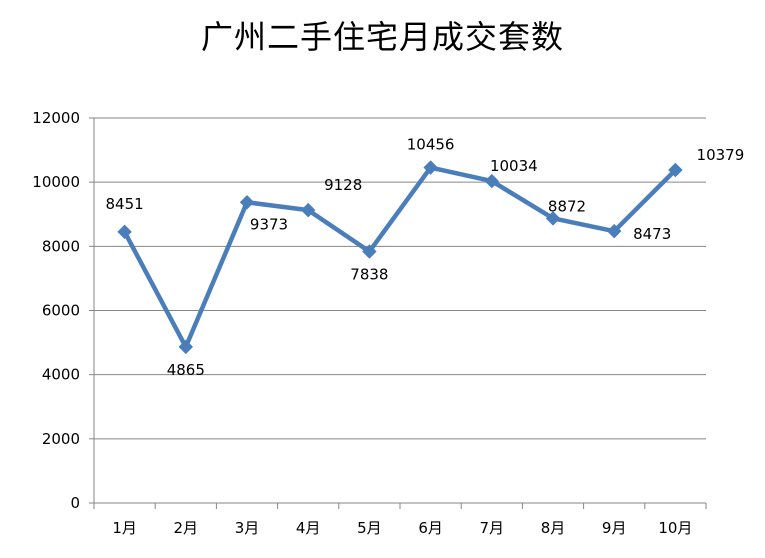 The height and width of the screenshot is (558, 765). I want to click on x-tick-label: 4月, so click(308, 528).